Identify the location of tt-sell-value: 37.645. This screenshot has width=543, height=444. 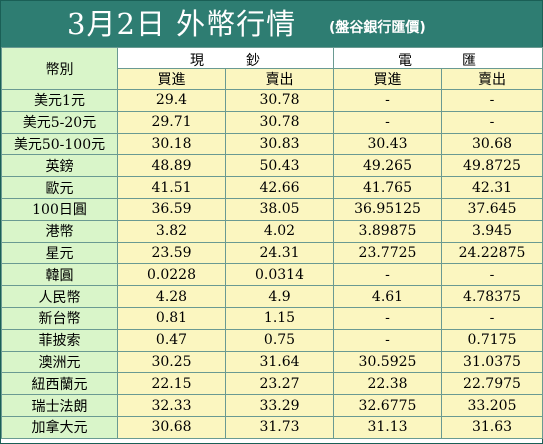
(492, 209).